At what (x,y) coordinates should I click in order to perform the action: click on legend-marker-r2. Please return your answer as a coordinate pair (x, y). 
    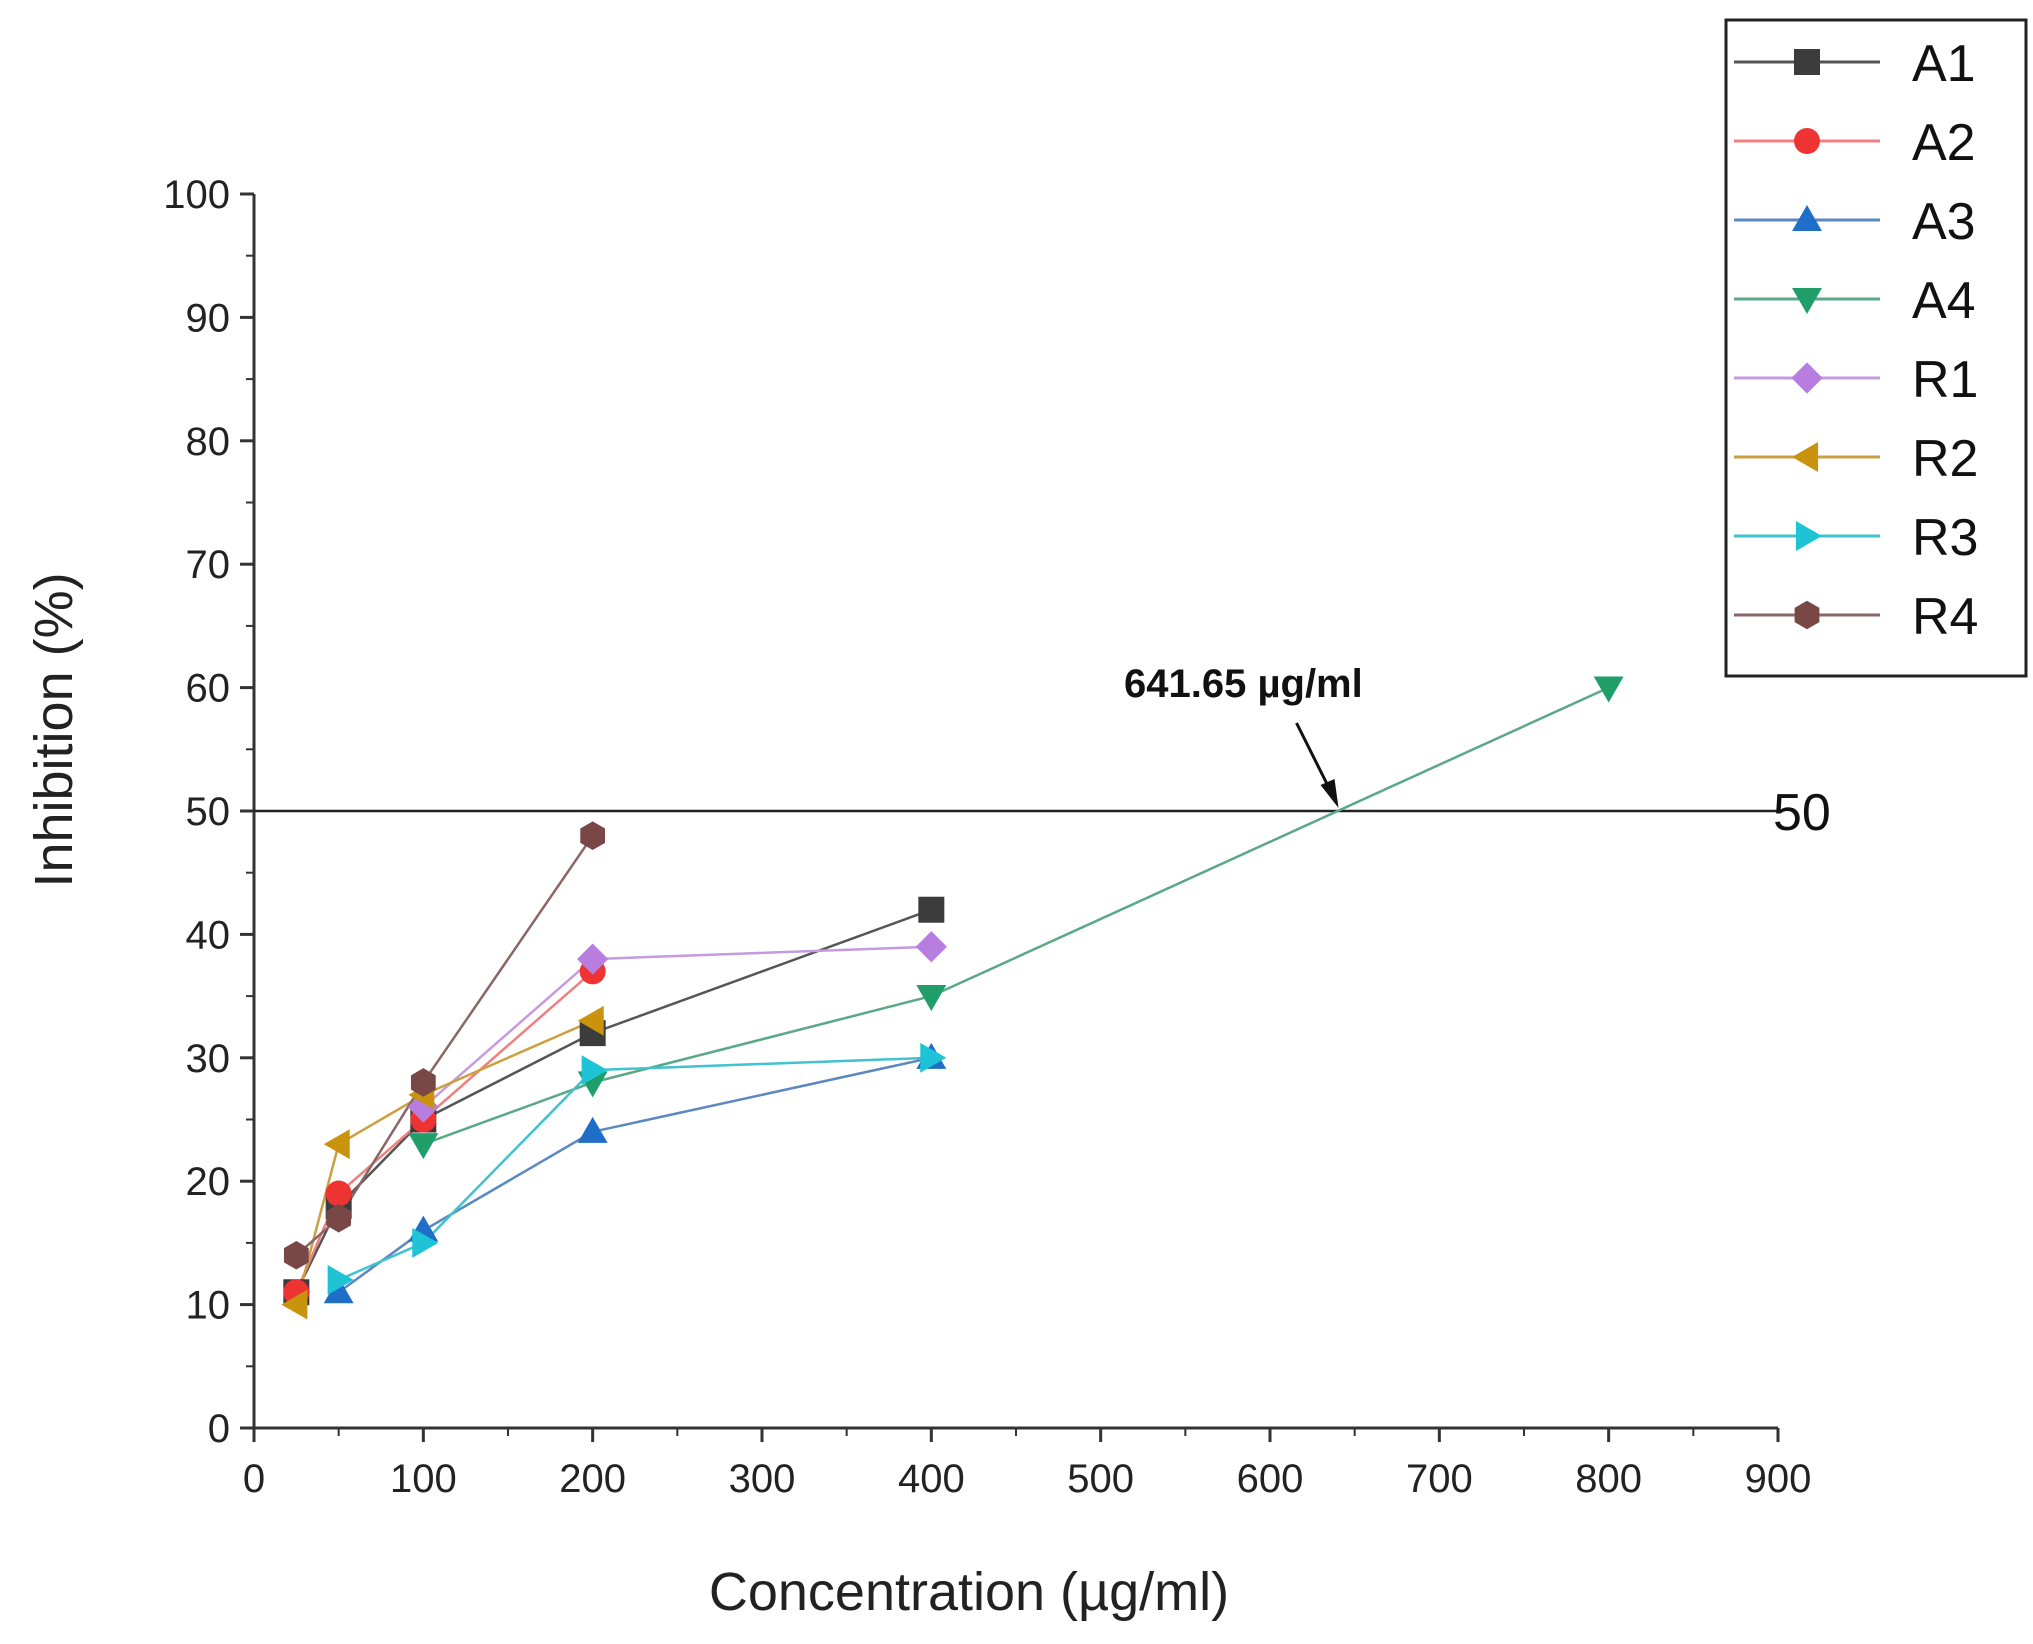
    Looking at the image, I should click on (1805, 457).